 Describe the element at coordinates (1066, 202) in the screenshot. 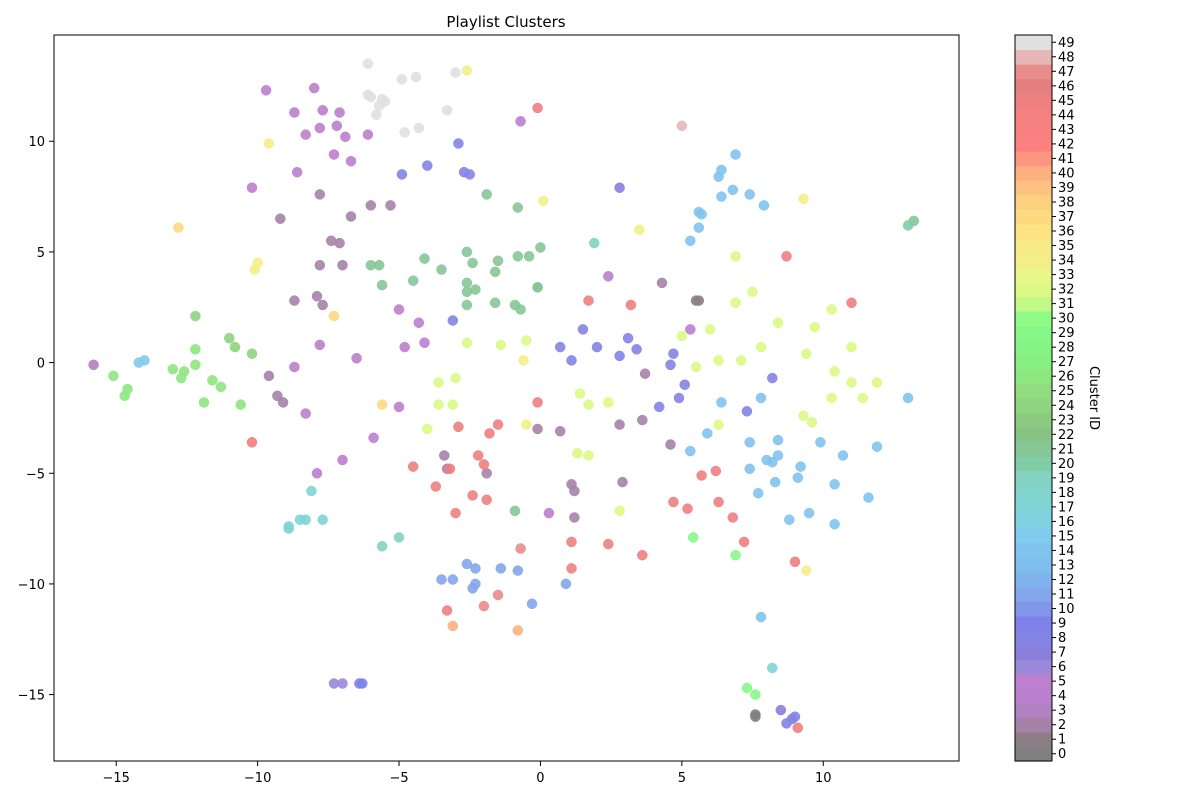

I see `colorbar-tick-label: 38` at that location.